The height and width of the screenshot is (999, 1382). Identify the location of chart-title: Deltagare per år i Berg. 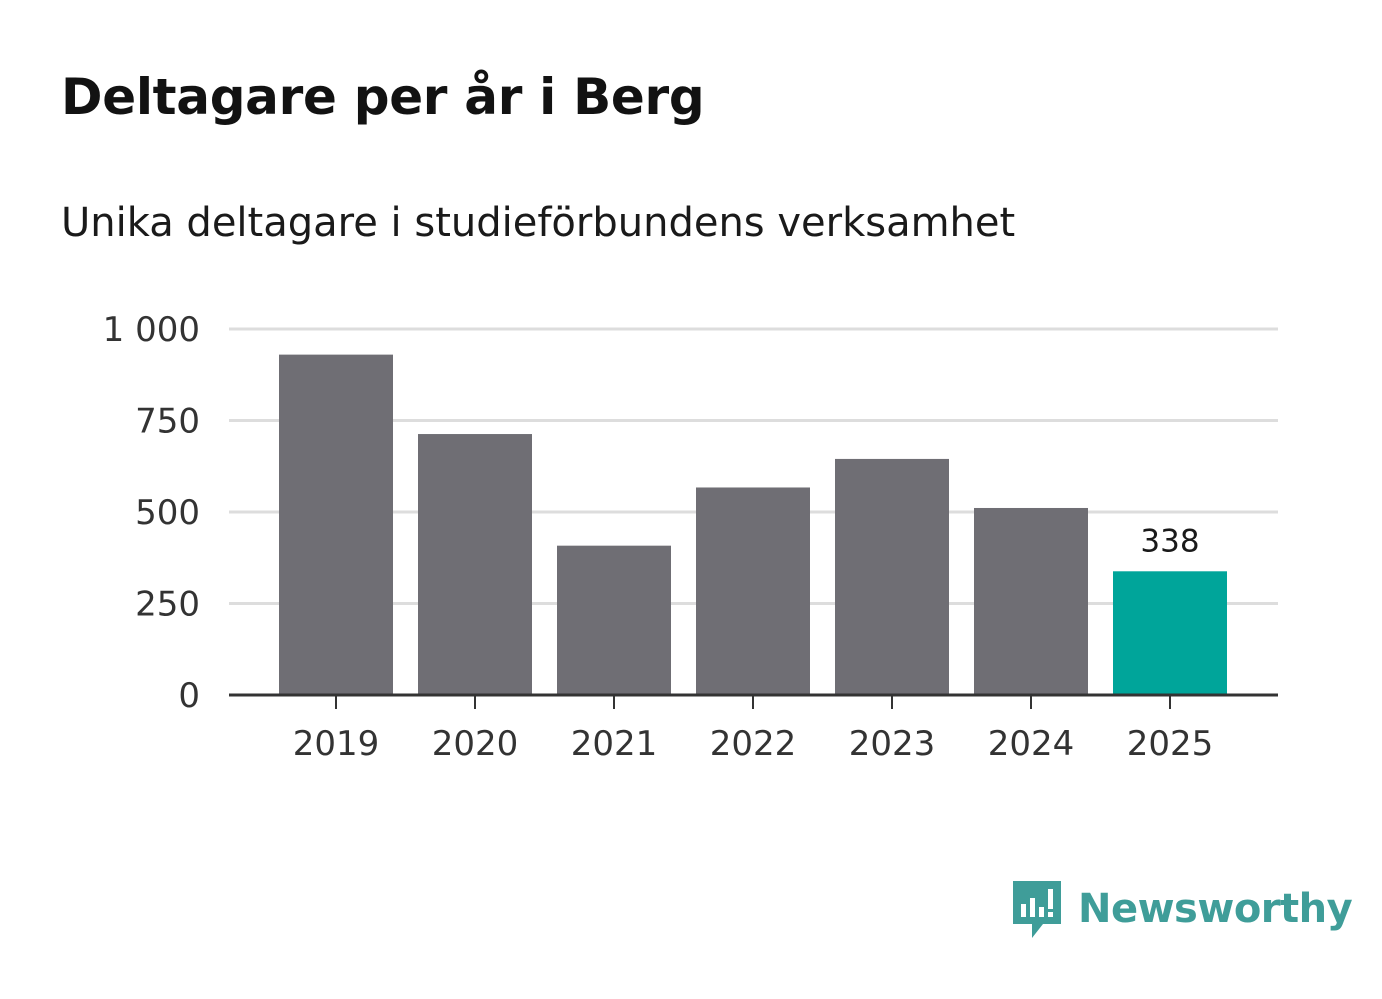
(383, 97).